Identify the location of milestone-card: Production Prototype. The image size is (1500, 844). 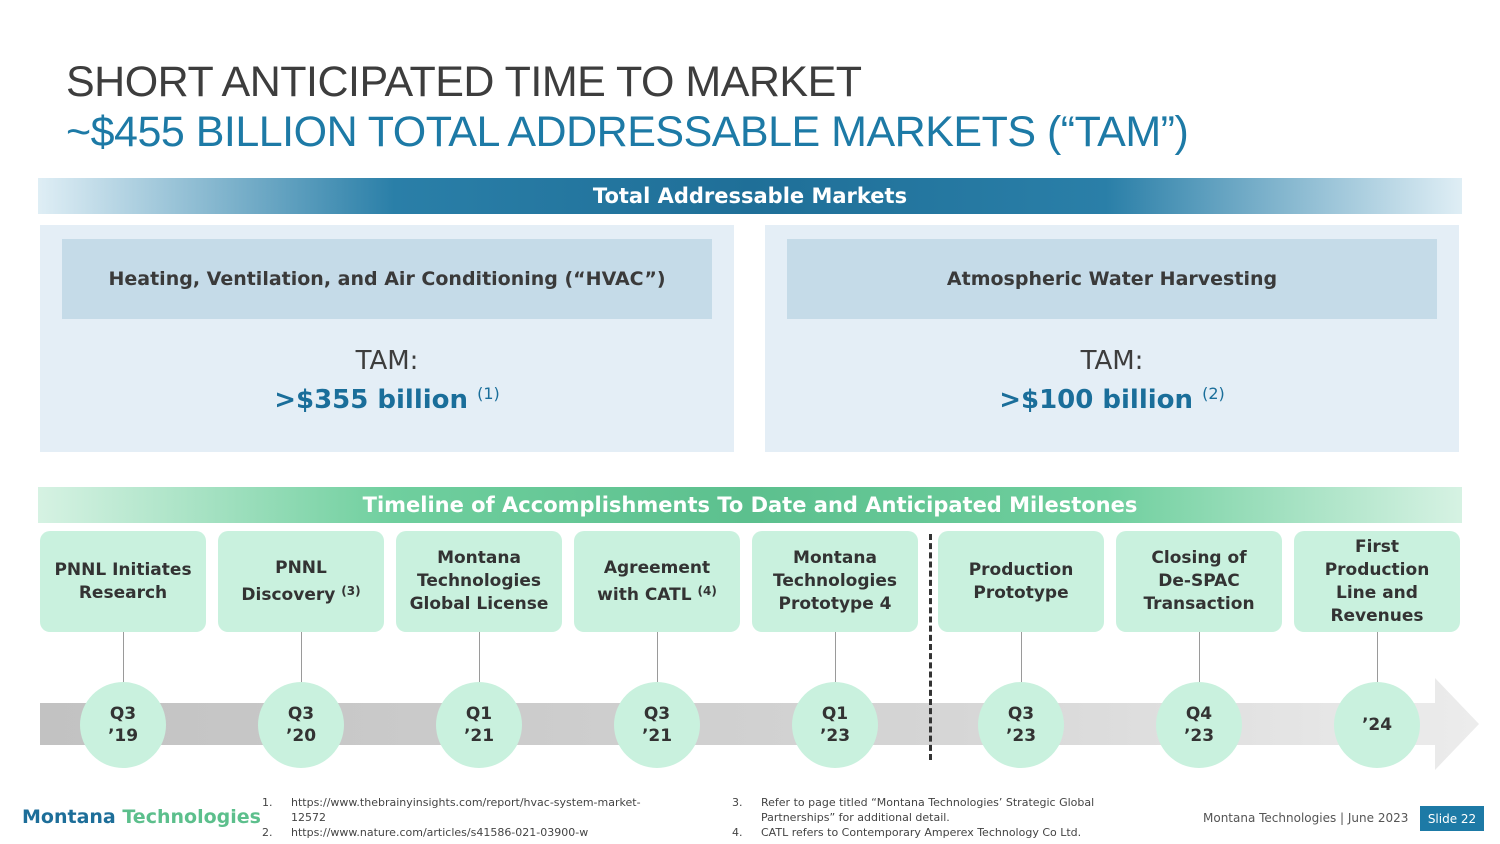
(1021, 581).